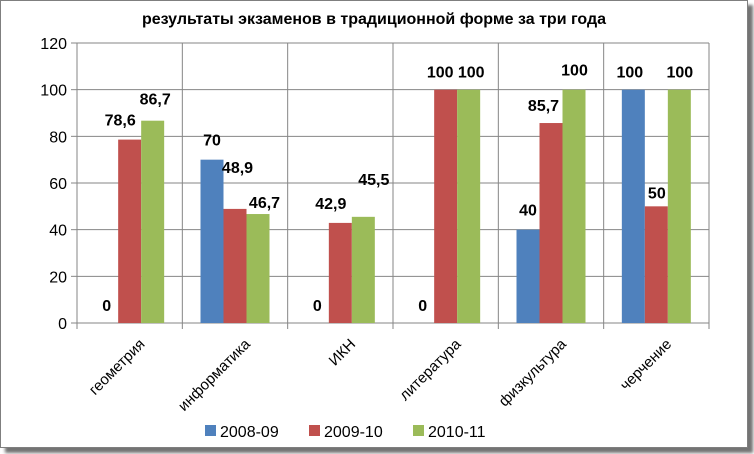 The height and width of the screenshot is (454, 754). Describe the element at coordinates (58, 137) in the screenshot. I see `y-tick-label: 80` at that location.